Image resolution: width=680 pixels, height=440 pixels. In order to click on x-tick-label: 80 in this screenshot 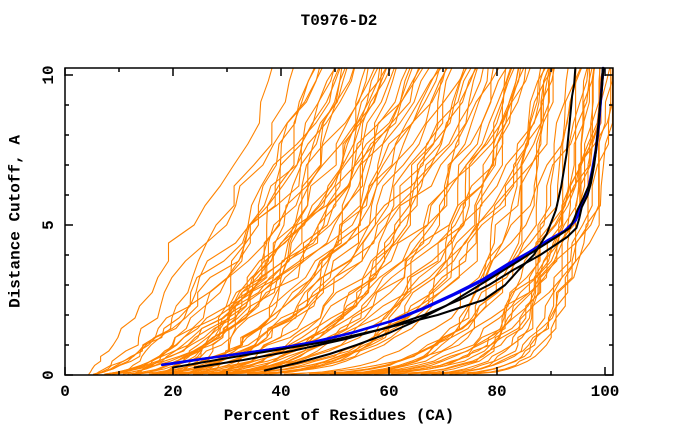, I will do `click(496, 392)`.